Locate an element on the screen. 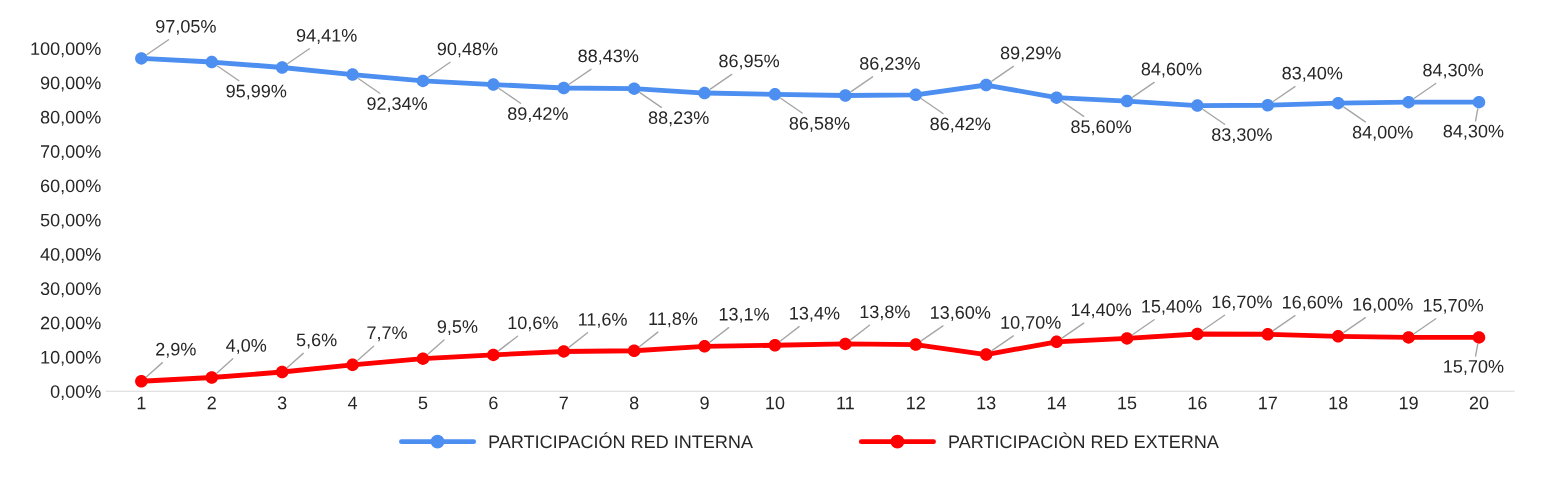 Image resolution: width=1561 pixels, height=483 pixels. y-tick-label: 80,00% is located at coordinates (70, 118).